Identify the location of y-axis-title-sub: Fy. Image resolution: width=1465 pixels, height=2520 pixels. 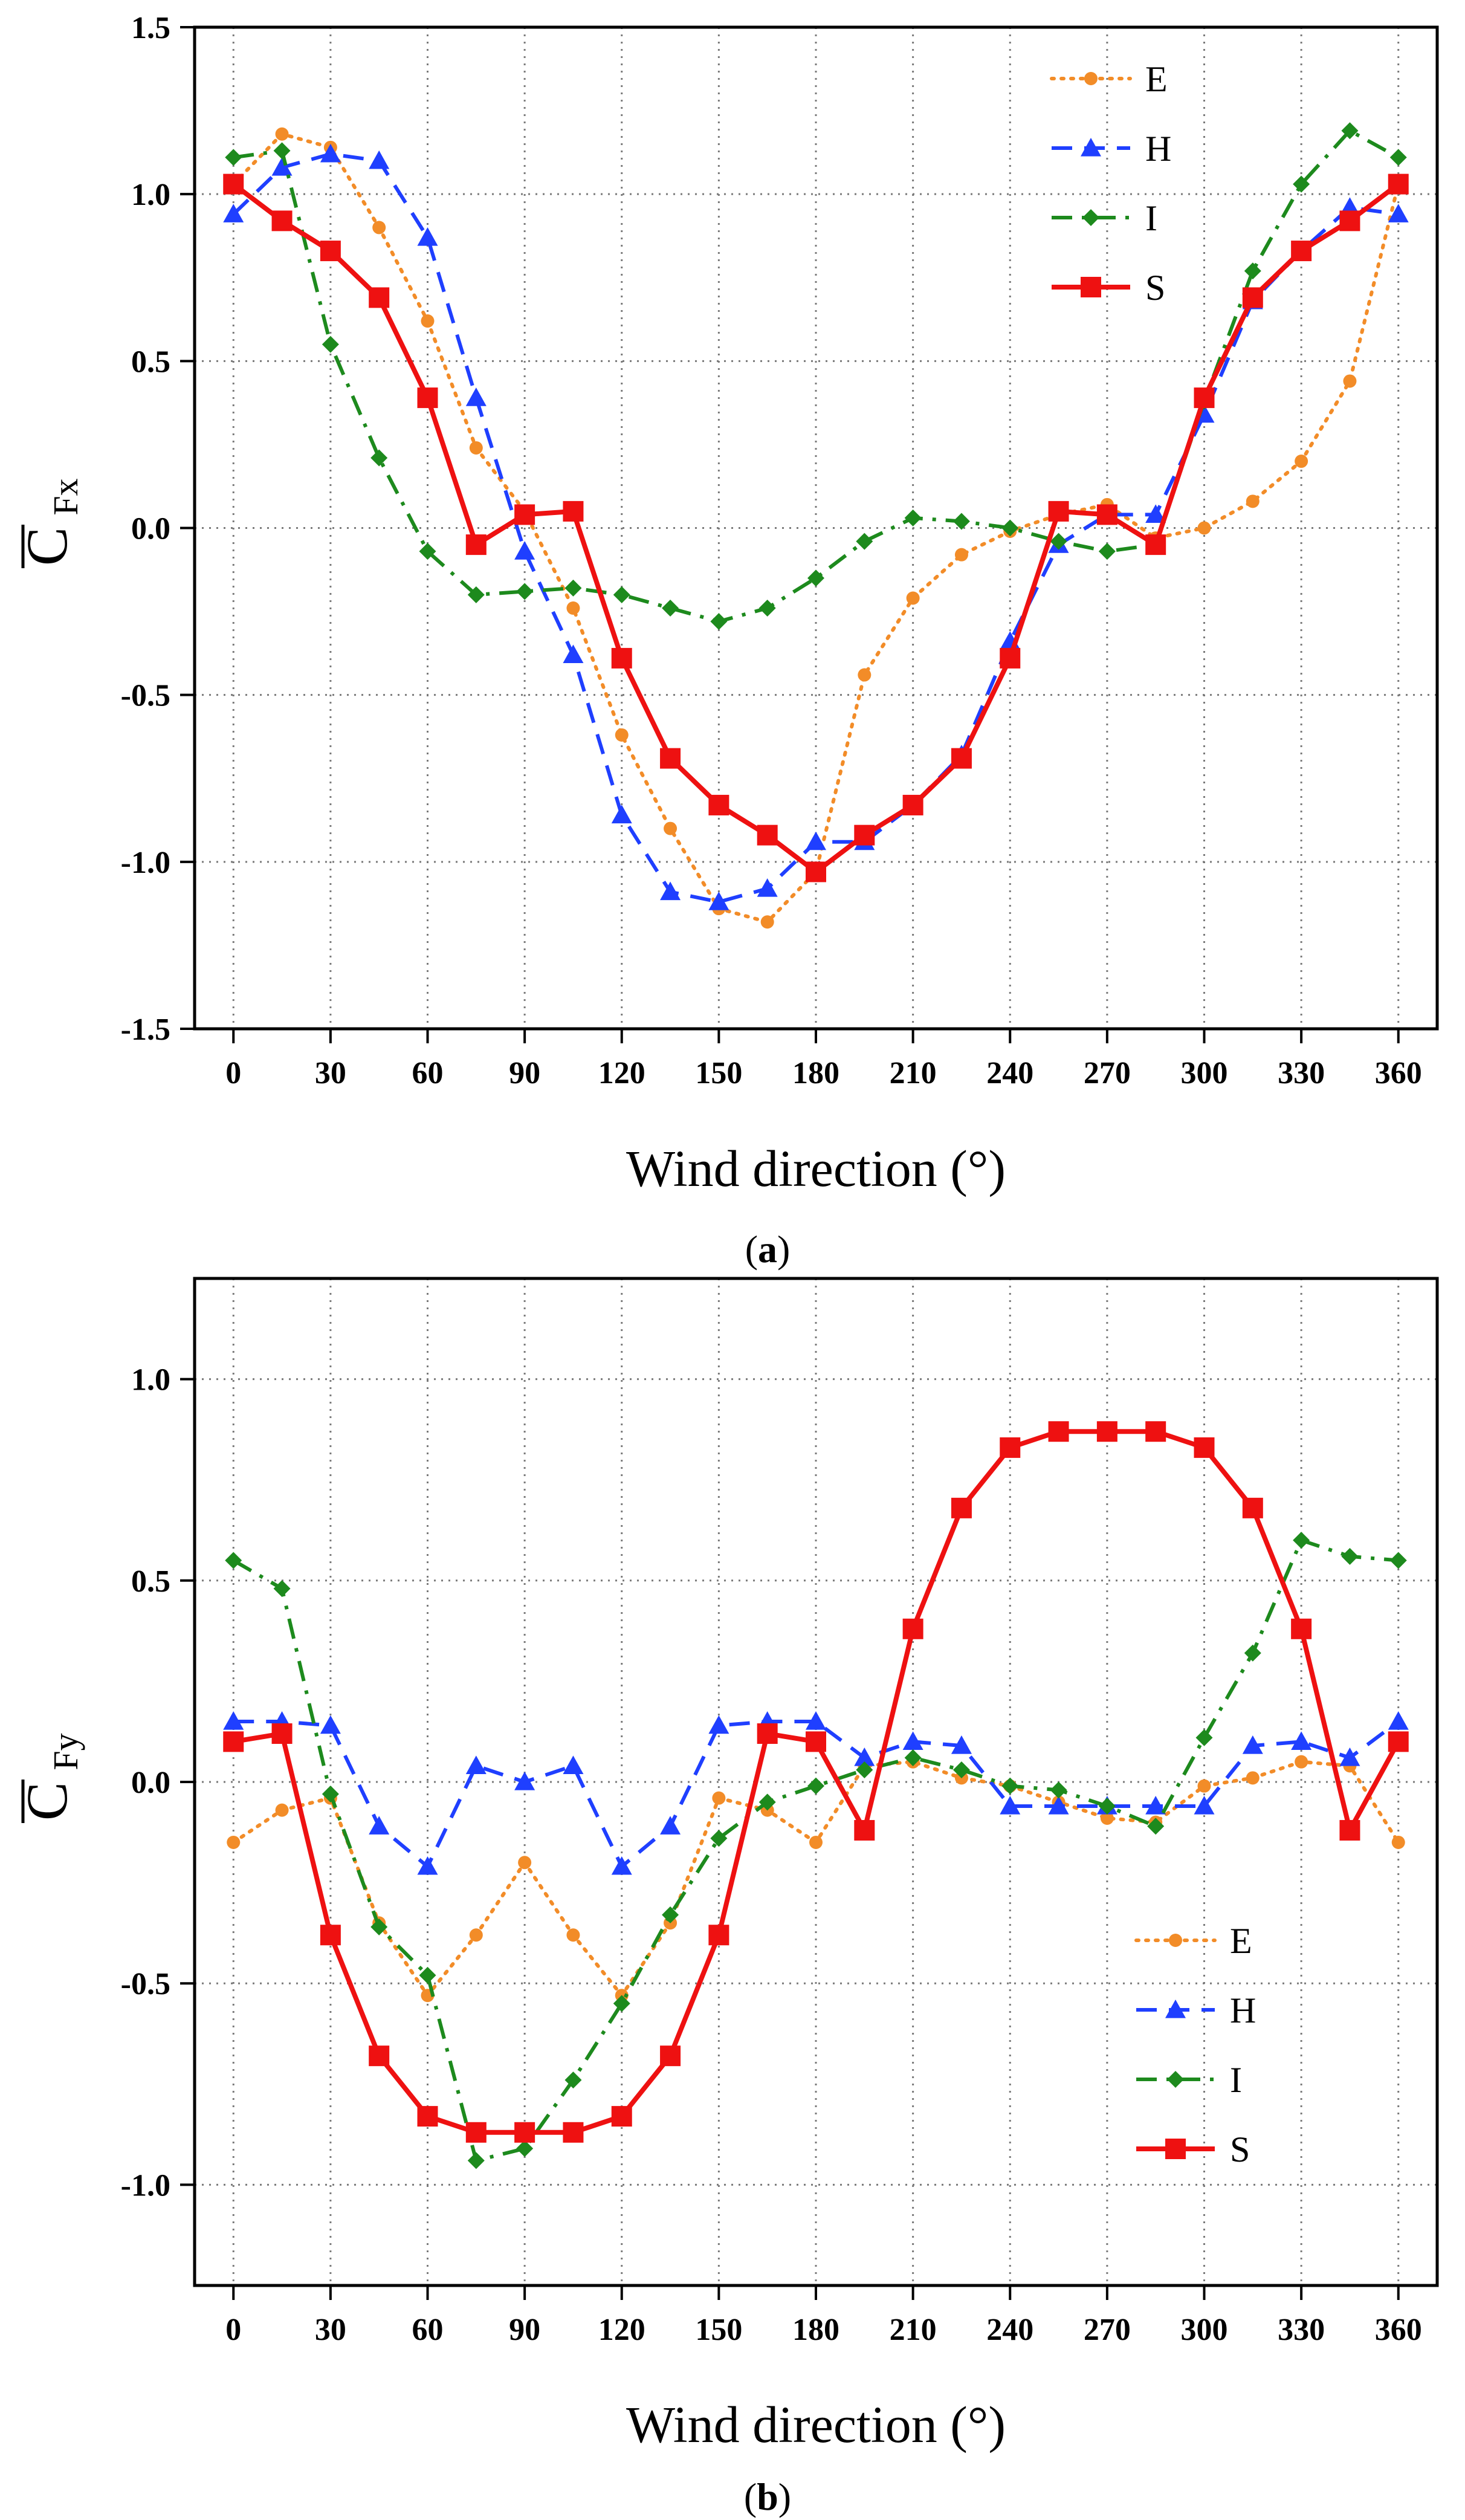
(65, 1751).